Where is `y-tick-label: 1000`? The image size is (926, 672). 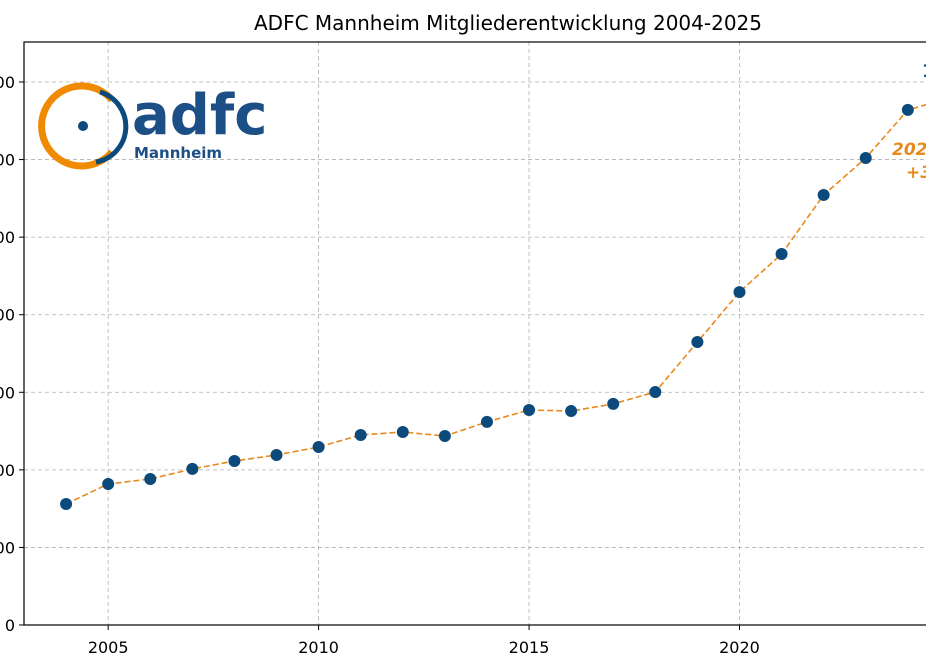
y-tick-label: 1000 is located at coordinates (7, 470).